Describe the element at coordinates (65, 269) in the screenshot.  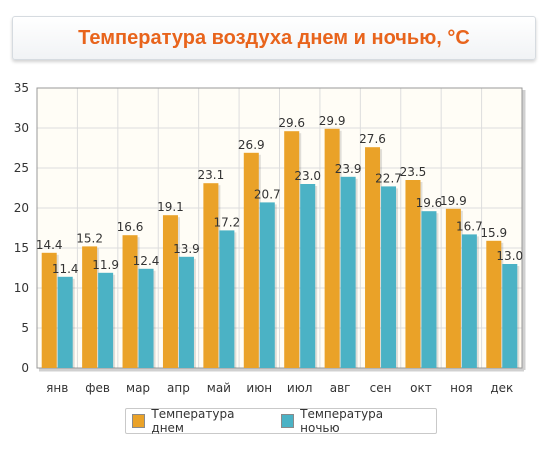
I see `data-label-night: 11.4` at that location.